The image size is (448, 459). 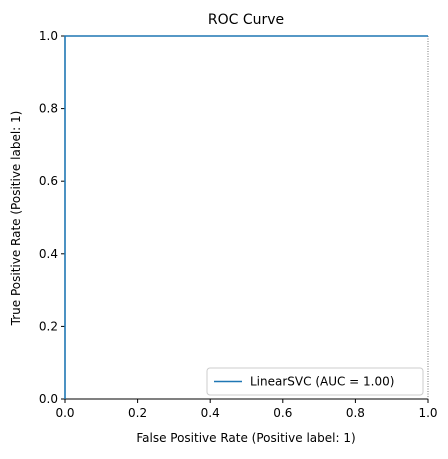 What do you see at coordinates (64, 413) in the screenshot?
I see `x-tick-label: 0.0` at bounding box center [64, 413].